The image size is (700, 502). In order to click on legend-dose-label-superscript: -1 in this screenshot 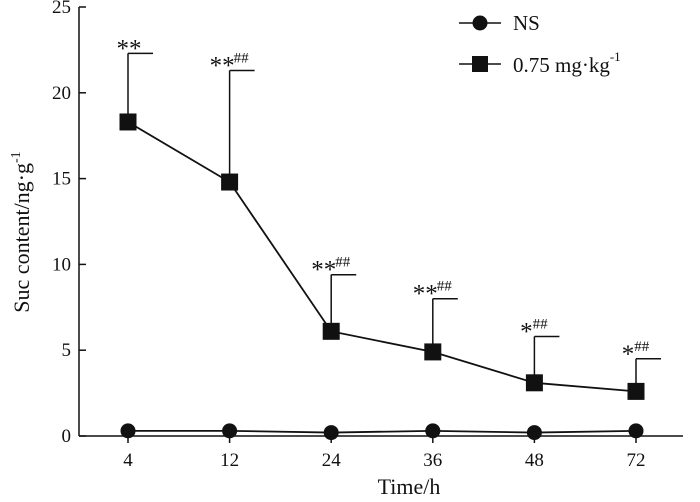, I will do `click(615, 56)`.